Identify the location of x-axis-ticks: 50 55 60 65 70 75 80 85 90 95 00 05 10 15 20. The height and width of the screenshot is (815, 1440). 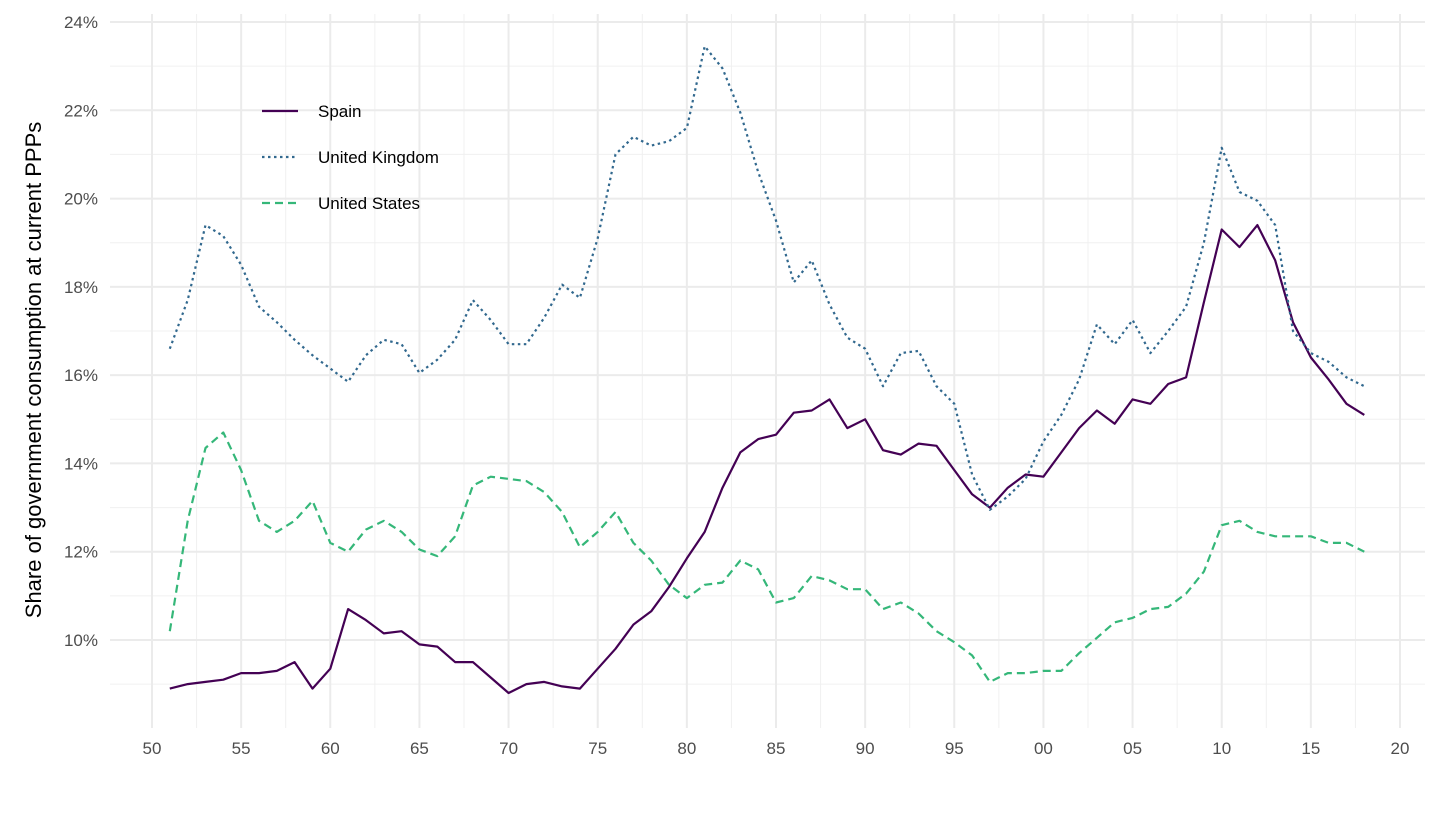
(776, 748).